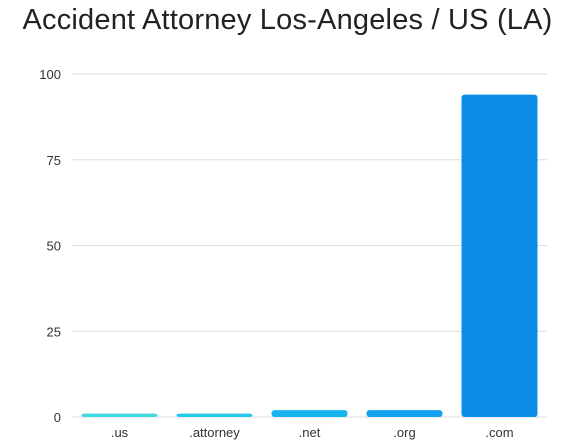 The width and height of the screenshot is (575, 448). I want to click on y-tick-label: 75, so click(54, 160).